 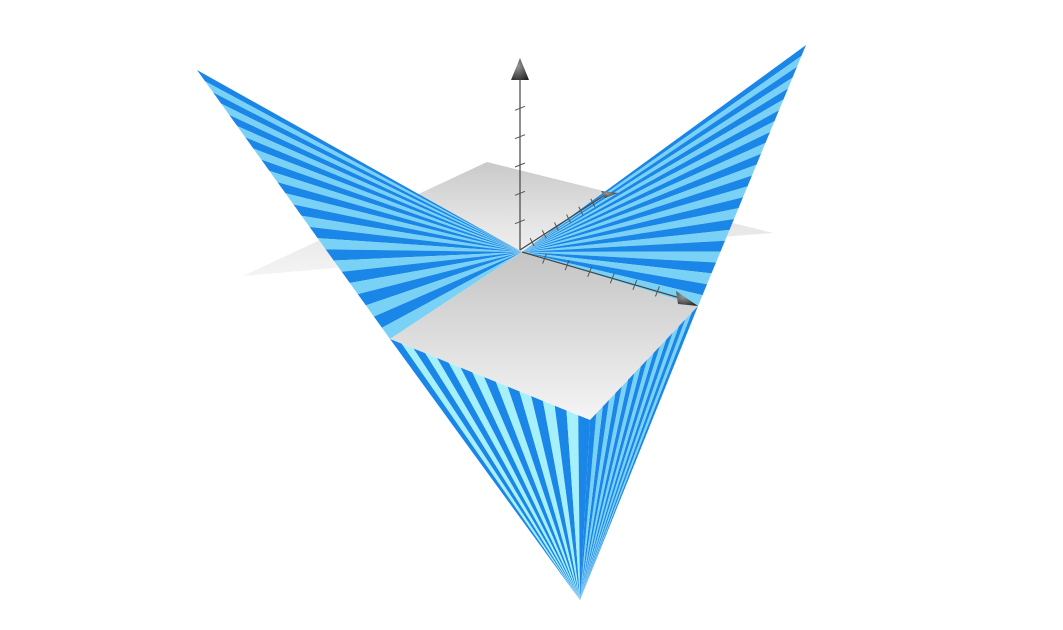 I want to click on x-axis, so click(x=609, y=278).